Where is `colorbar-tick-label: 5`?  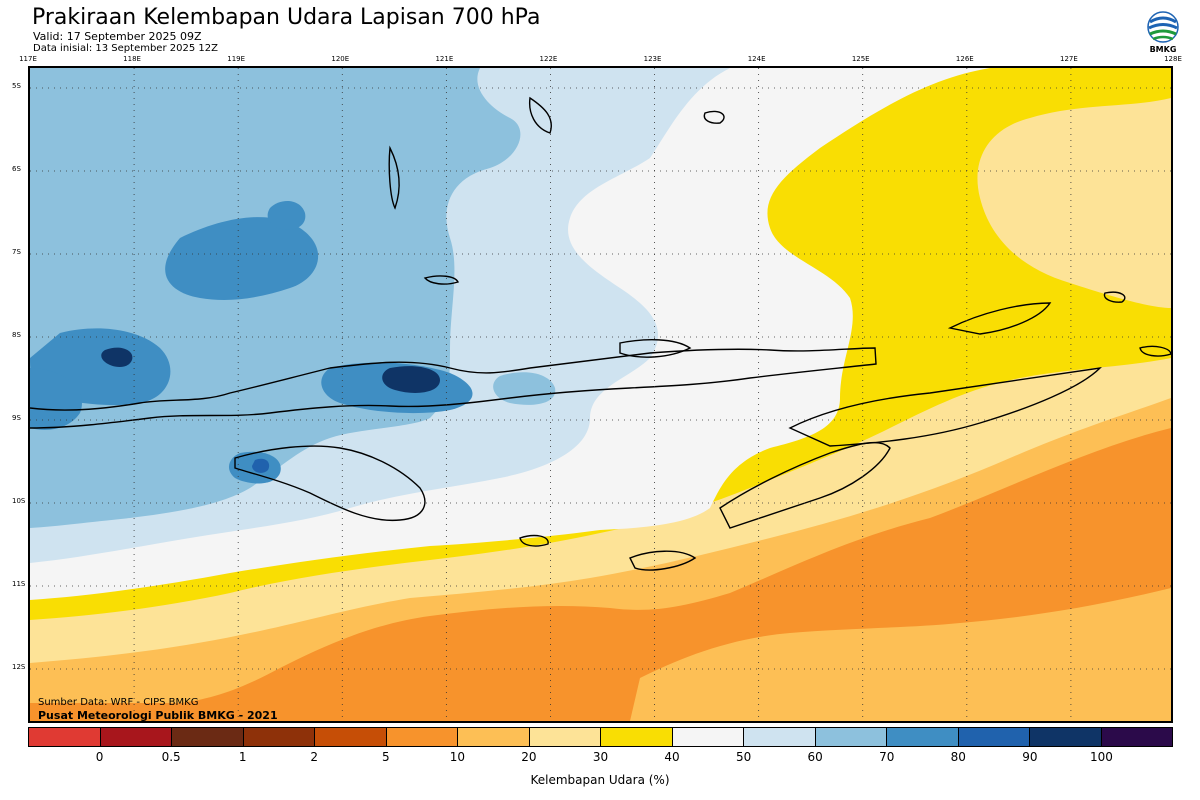 colorbar-tick-label: 5 is located at coordinates (385, 757).